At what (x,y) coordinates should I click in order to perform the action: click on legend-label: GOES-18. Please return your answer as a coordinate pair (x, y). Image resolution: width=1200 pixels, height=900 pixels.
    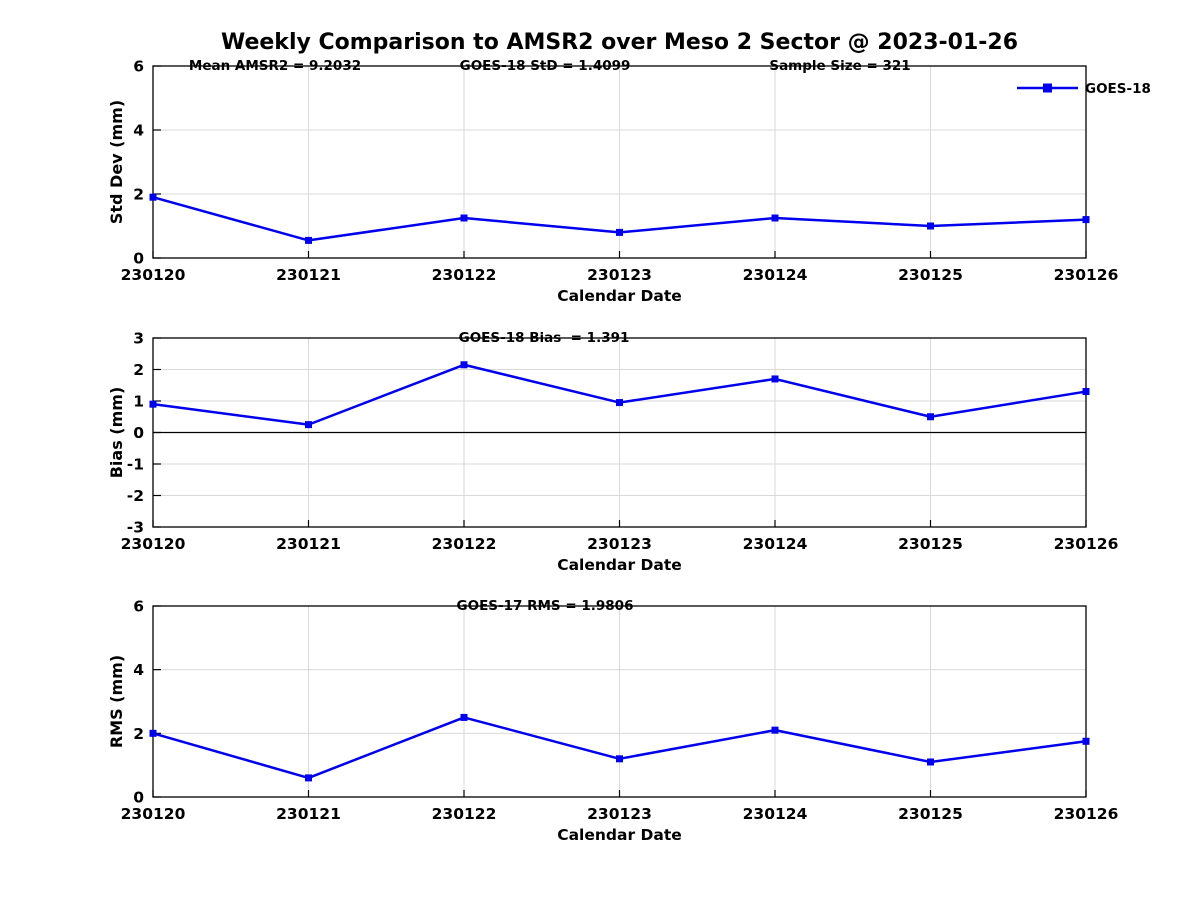
    Looking at the image, I should click on (1118, 89).